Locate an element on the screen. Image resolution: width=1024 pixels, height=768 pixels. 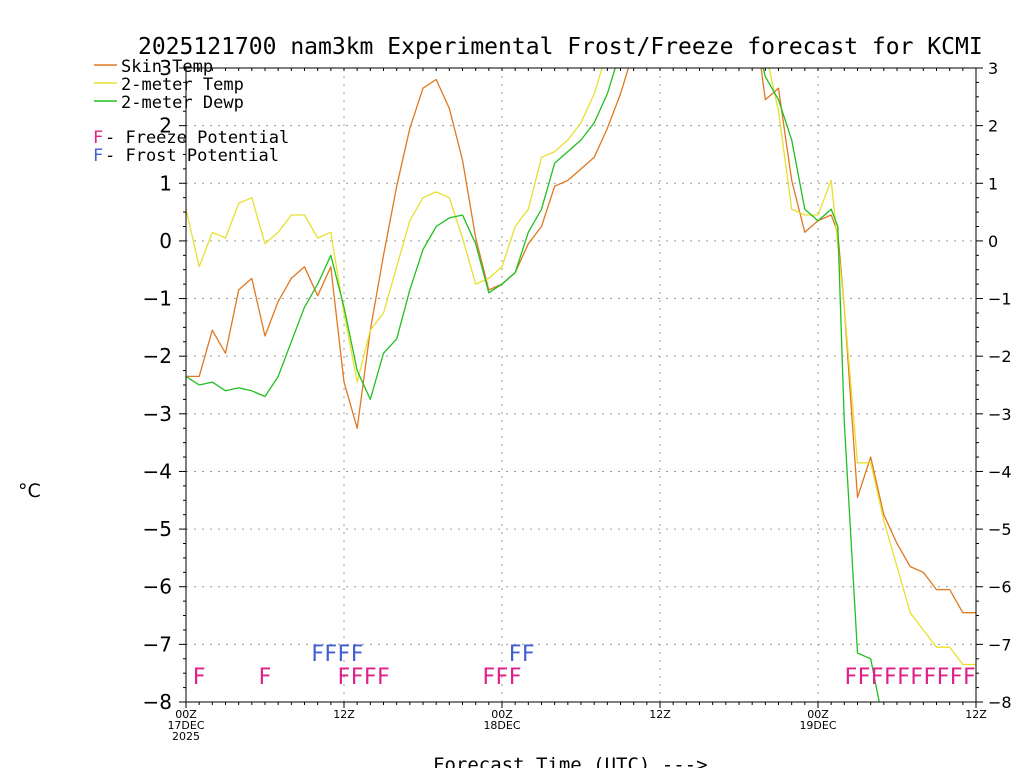
y-tick-label-left: −5 is located at coordinates (157, 529).